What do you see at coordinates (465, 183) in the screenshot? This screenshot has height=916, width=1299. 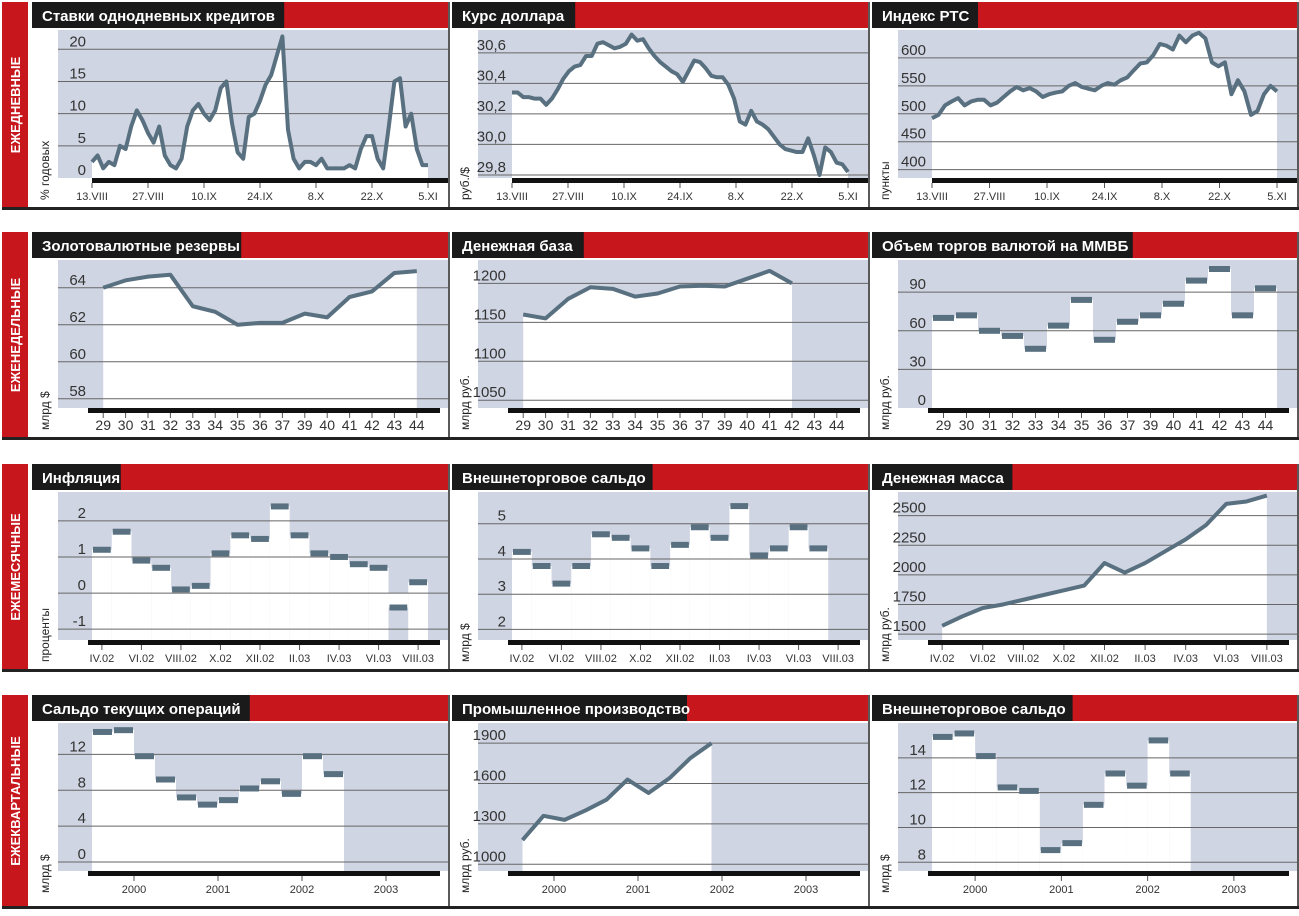 I see `y-axis-label: руб./$` at bounding box center [465, 183].